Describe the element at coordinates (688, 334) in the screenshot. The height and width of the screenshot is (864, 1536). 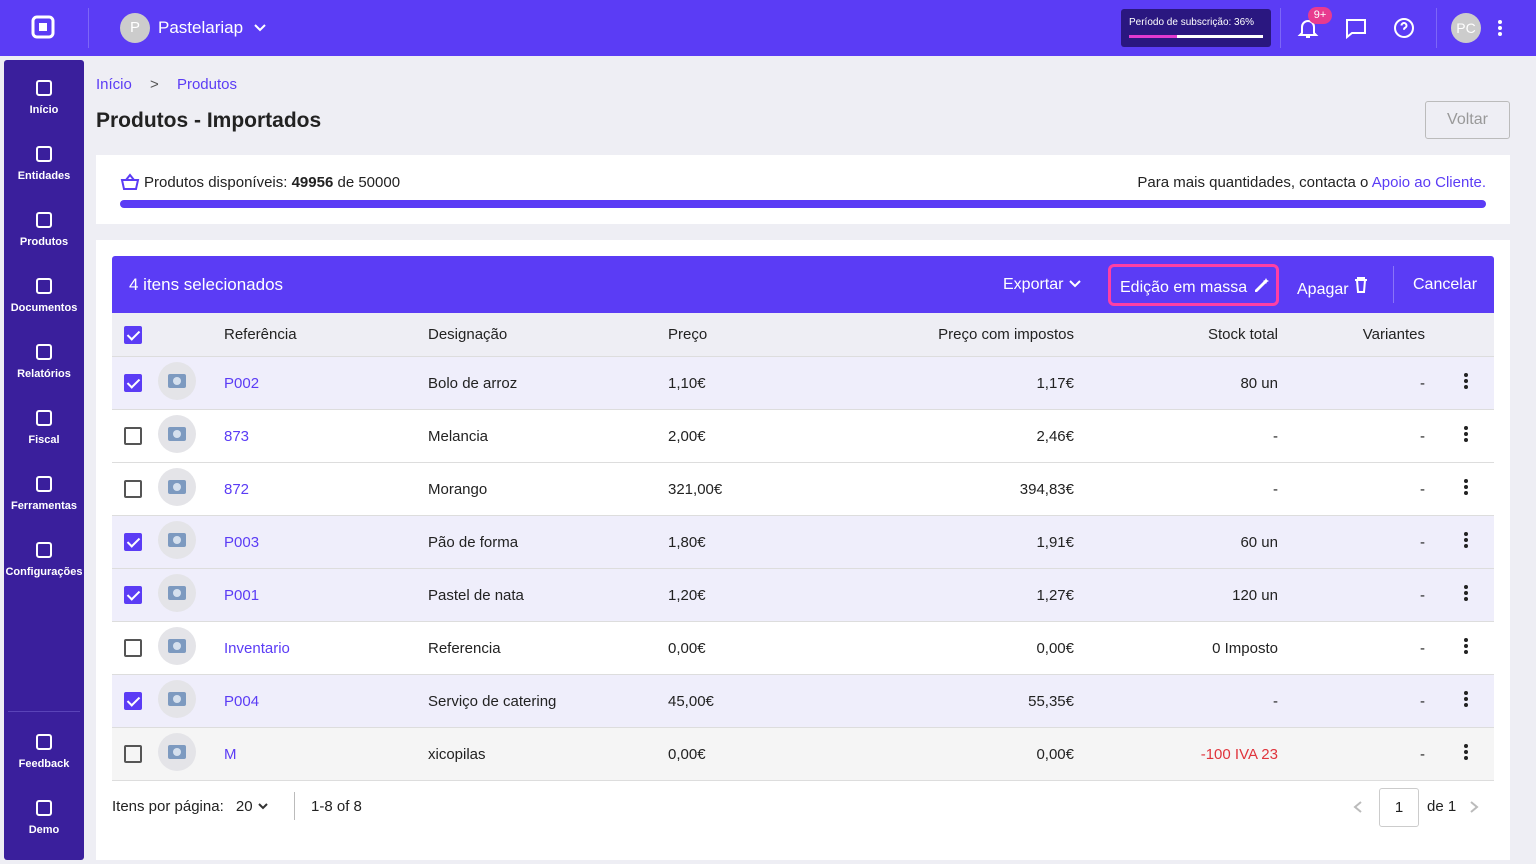
I see `column-header: Preço` at that location.